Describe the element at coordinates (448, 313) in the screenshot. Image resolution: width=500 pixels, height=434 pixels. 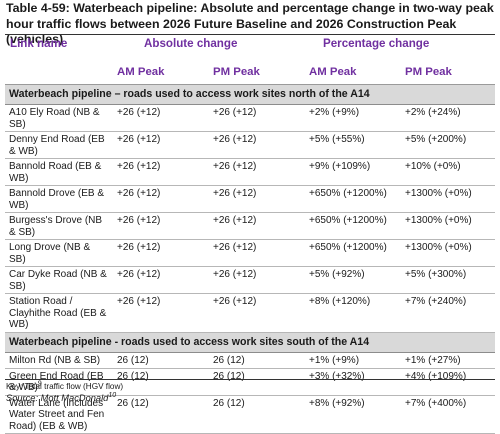
I see `pm-percentage-cell: +7% (+240%)` at that location.